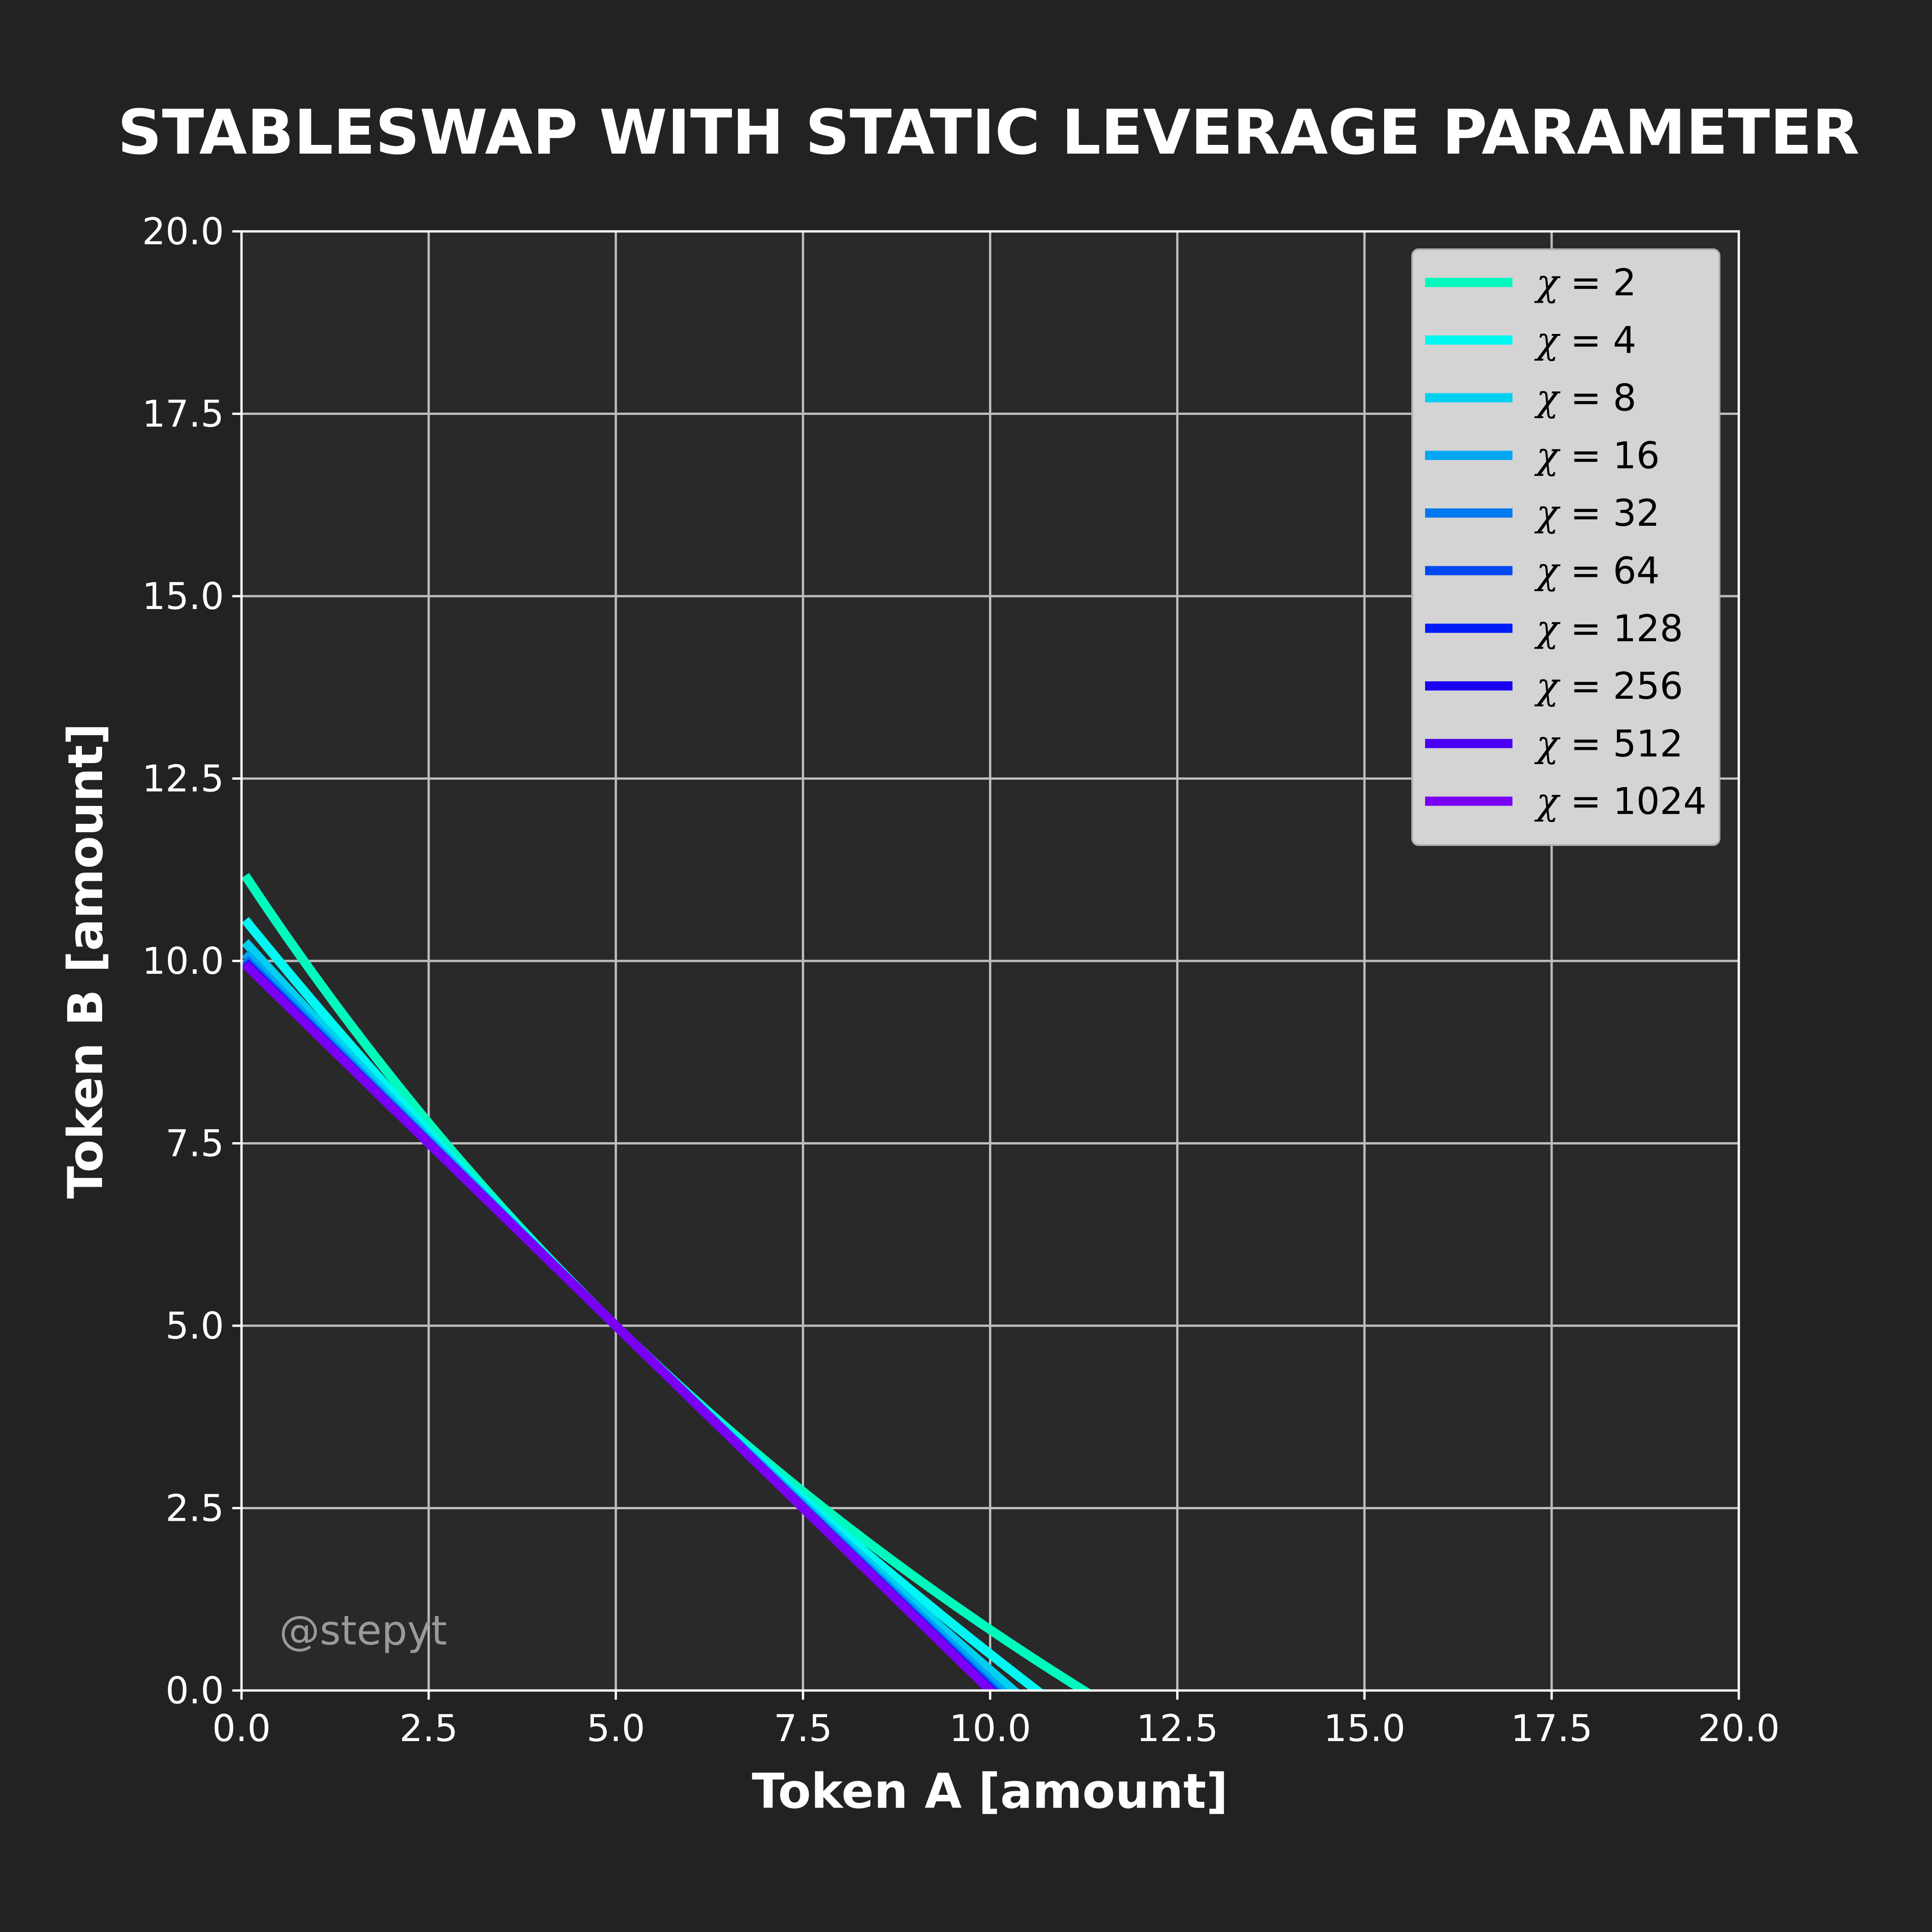 The height and width of the screenshot is (1932, 1932). Describe the element at coordinates (183, 596) in the screenshot. I see `y-tick-label: 15.0` at that location.